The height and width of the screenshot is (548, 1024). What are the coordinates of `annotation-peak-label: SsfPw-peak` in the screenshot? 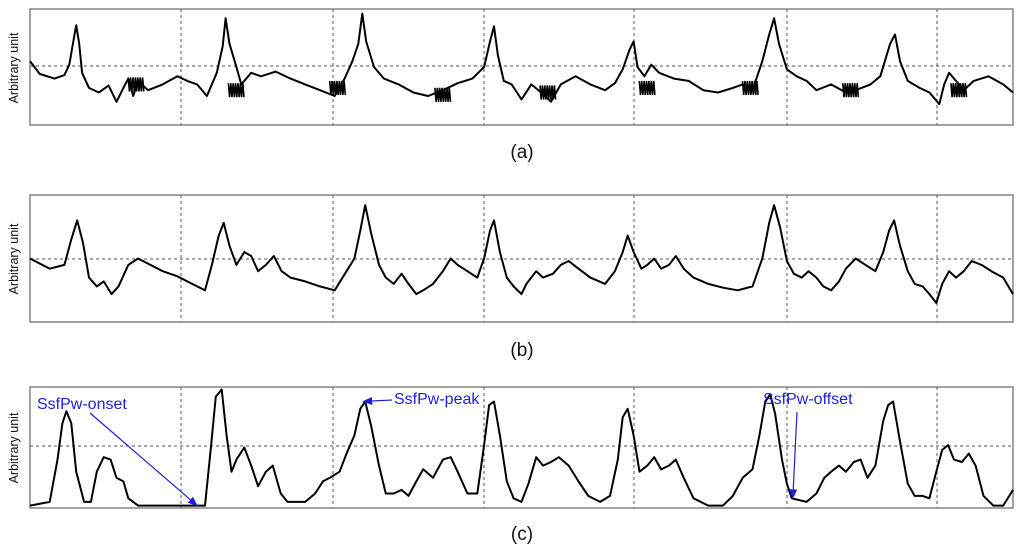 It's located at (437, 399).